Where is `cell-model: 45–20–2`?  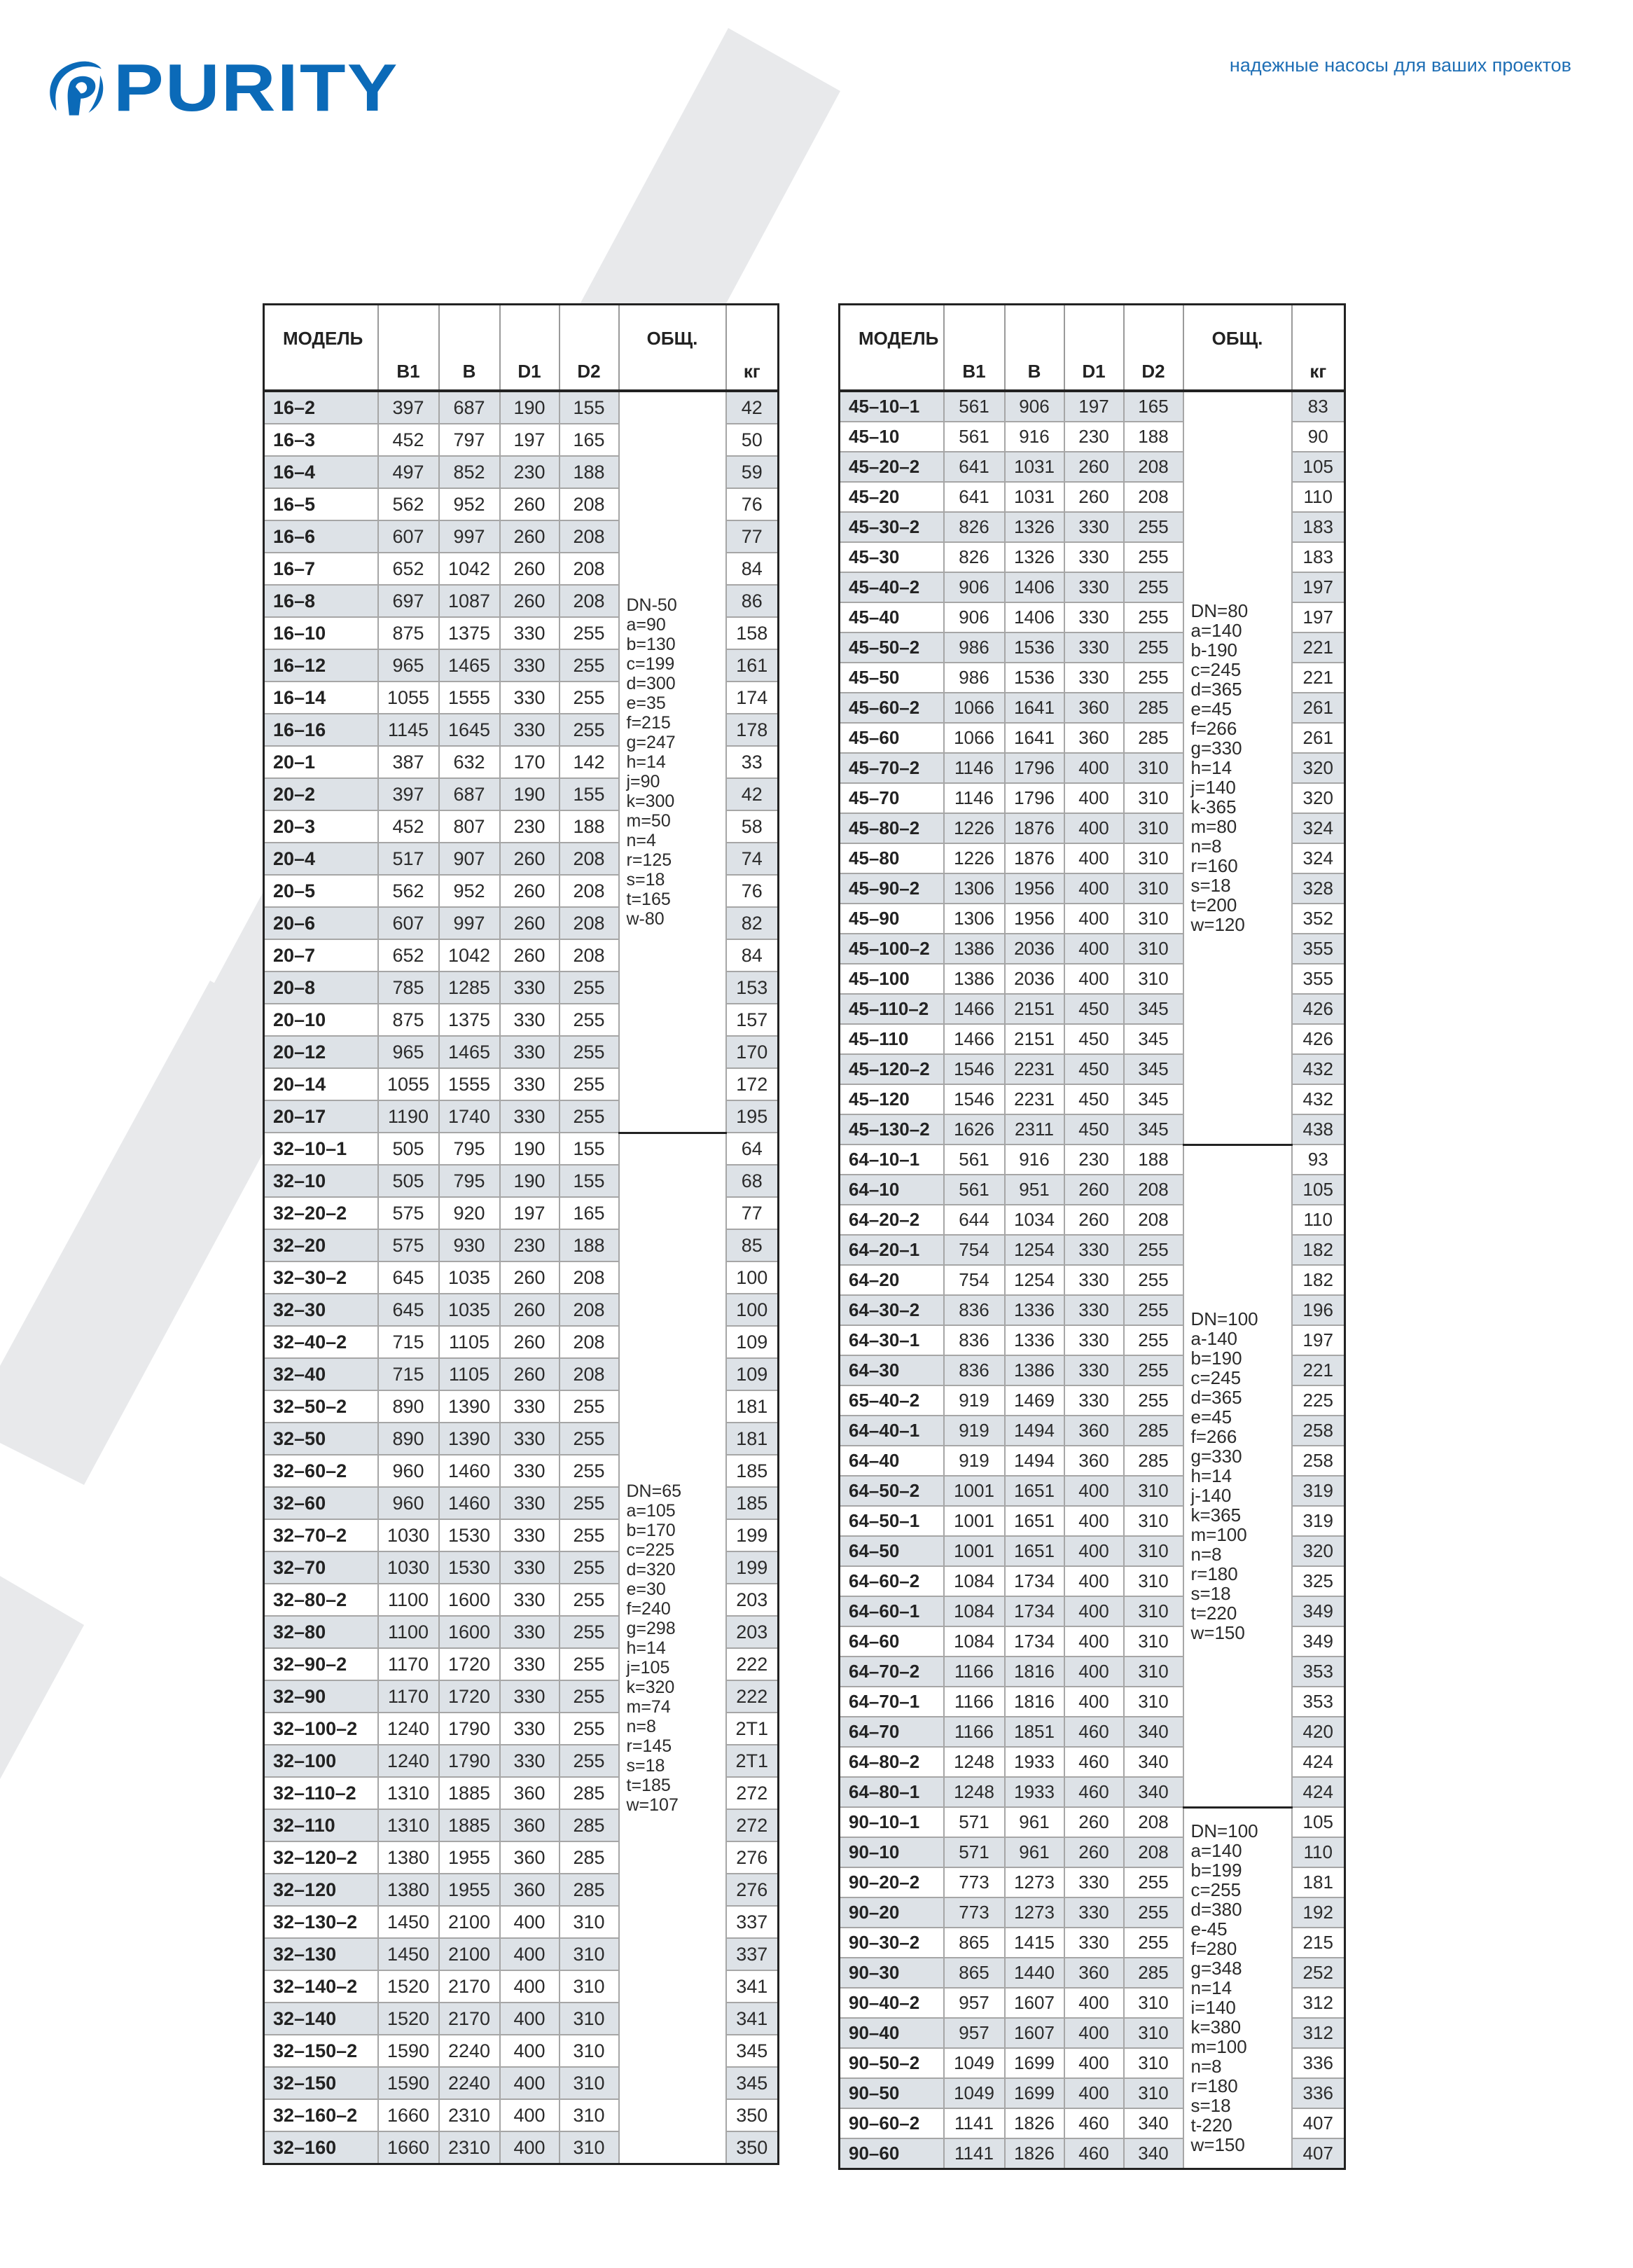 cell-model: 45–20–2 is located at coordinates (891, 467).